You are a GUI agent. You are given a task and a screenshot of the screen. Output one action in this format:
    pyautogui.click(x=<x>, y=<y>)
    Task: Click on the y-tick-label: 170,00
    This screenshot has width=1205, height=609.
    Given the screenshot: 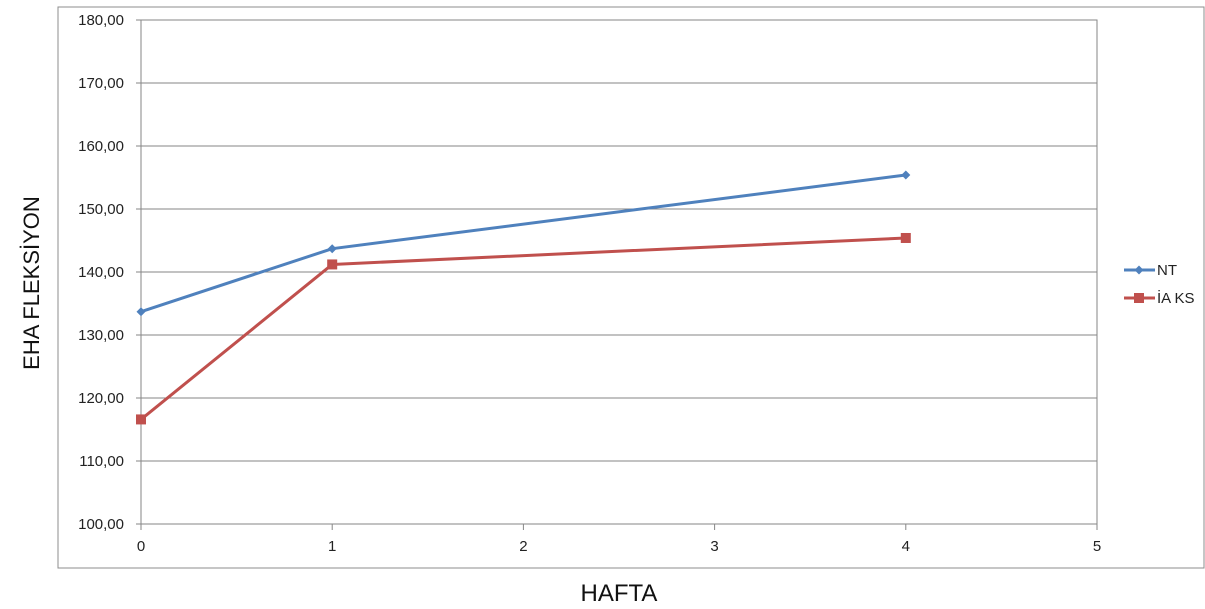 What is the action you would take?
    pyautogui.click(x=101, y=83)
    